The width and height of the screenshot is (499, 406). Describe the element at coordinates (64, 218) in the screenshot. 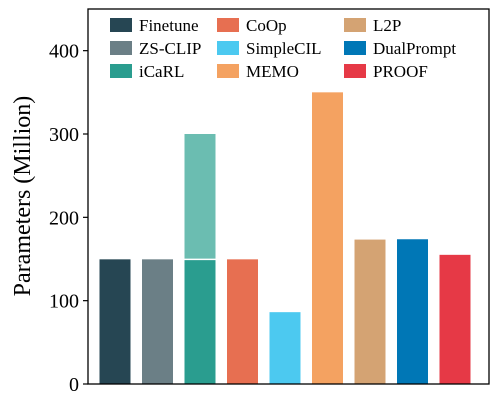

I see `y-tick-label-200: 200` at that location.